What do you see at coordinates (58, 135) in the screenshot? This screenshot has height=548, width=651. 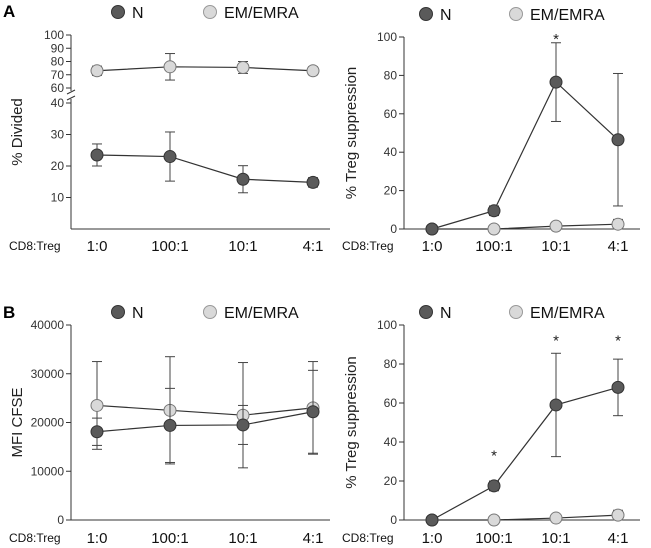 I see `y-tick-label: 30` at bounding box center [58, 135].